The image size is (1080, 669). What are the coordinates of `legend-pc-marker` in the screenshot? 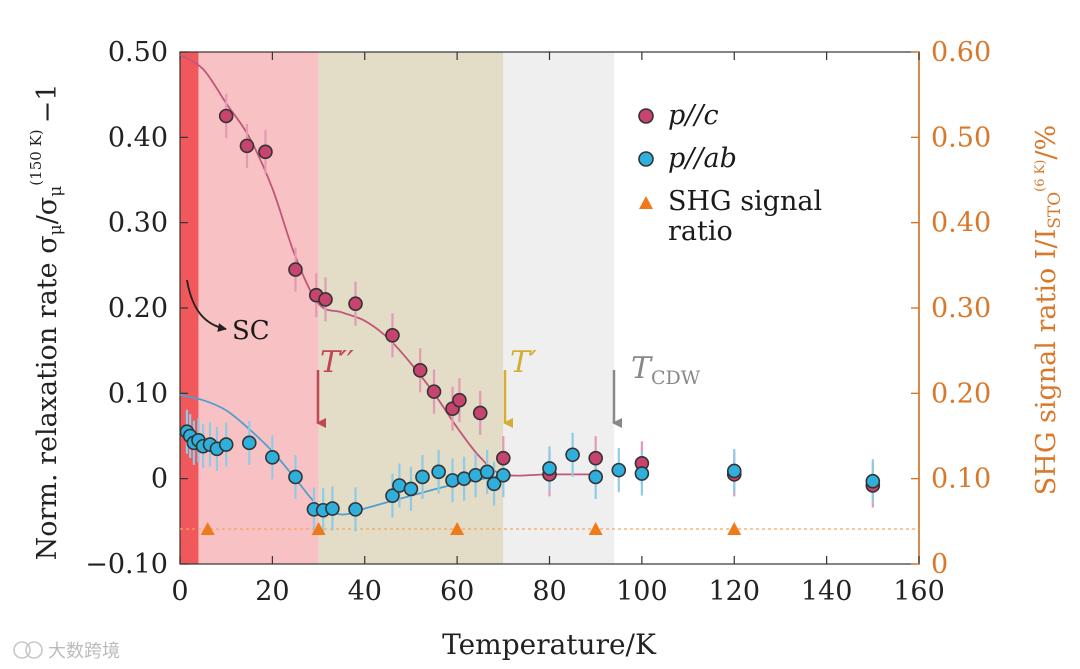 It's located at (646, 116).